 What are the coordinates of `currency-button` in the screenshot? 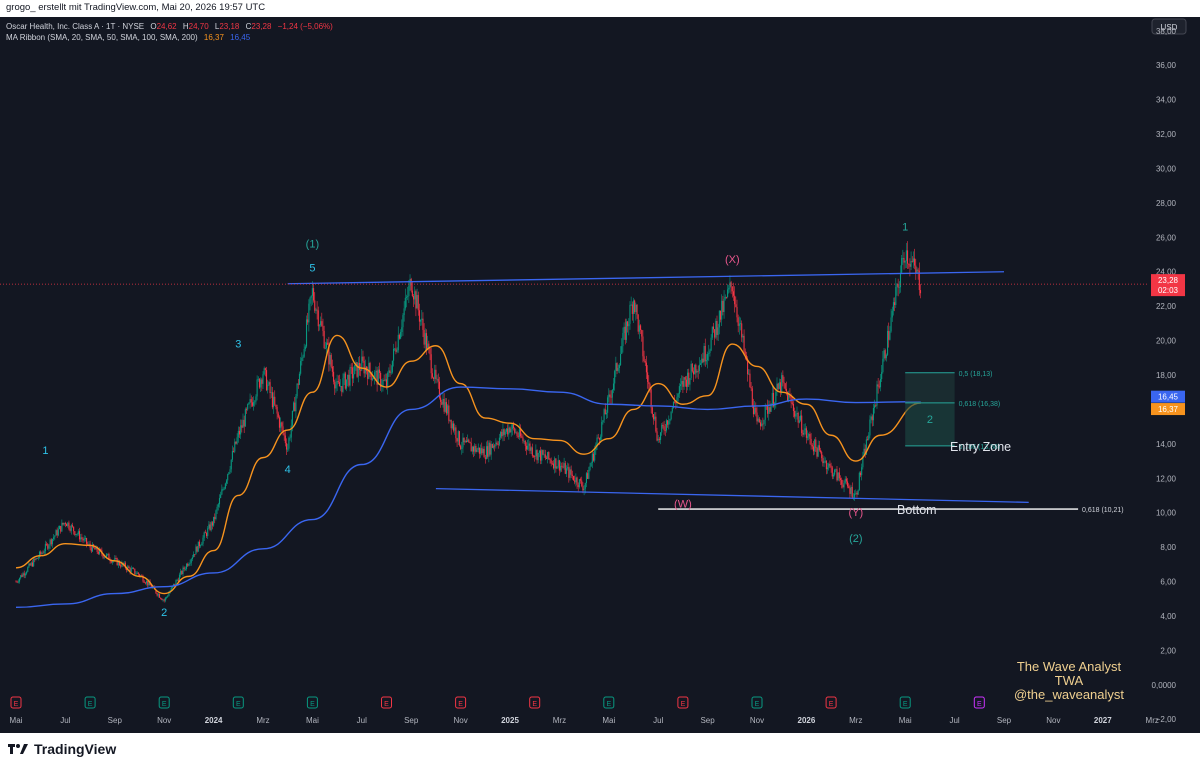 It's located at (1169, 26).